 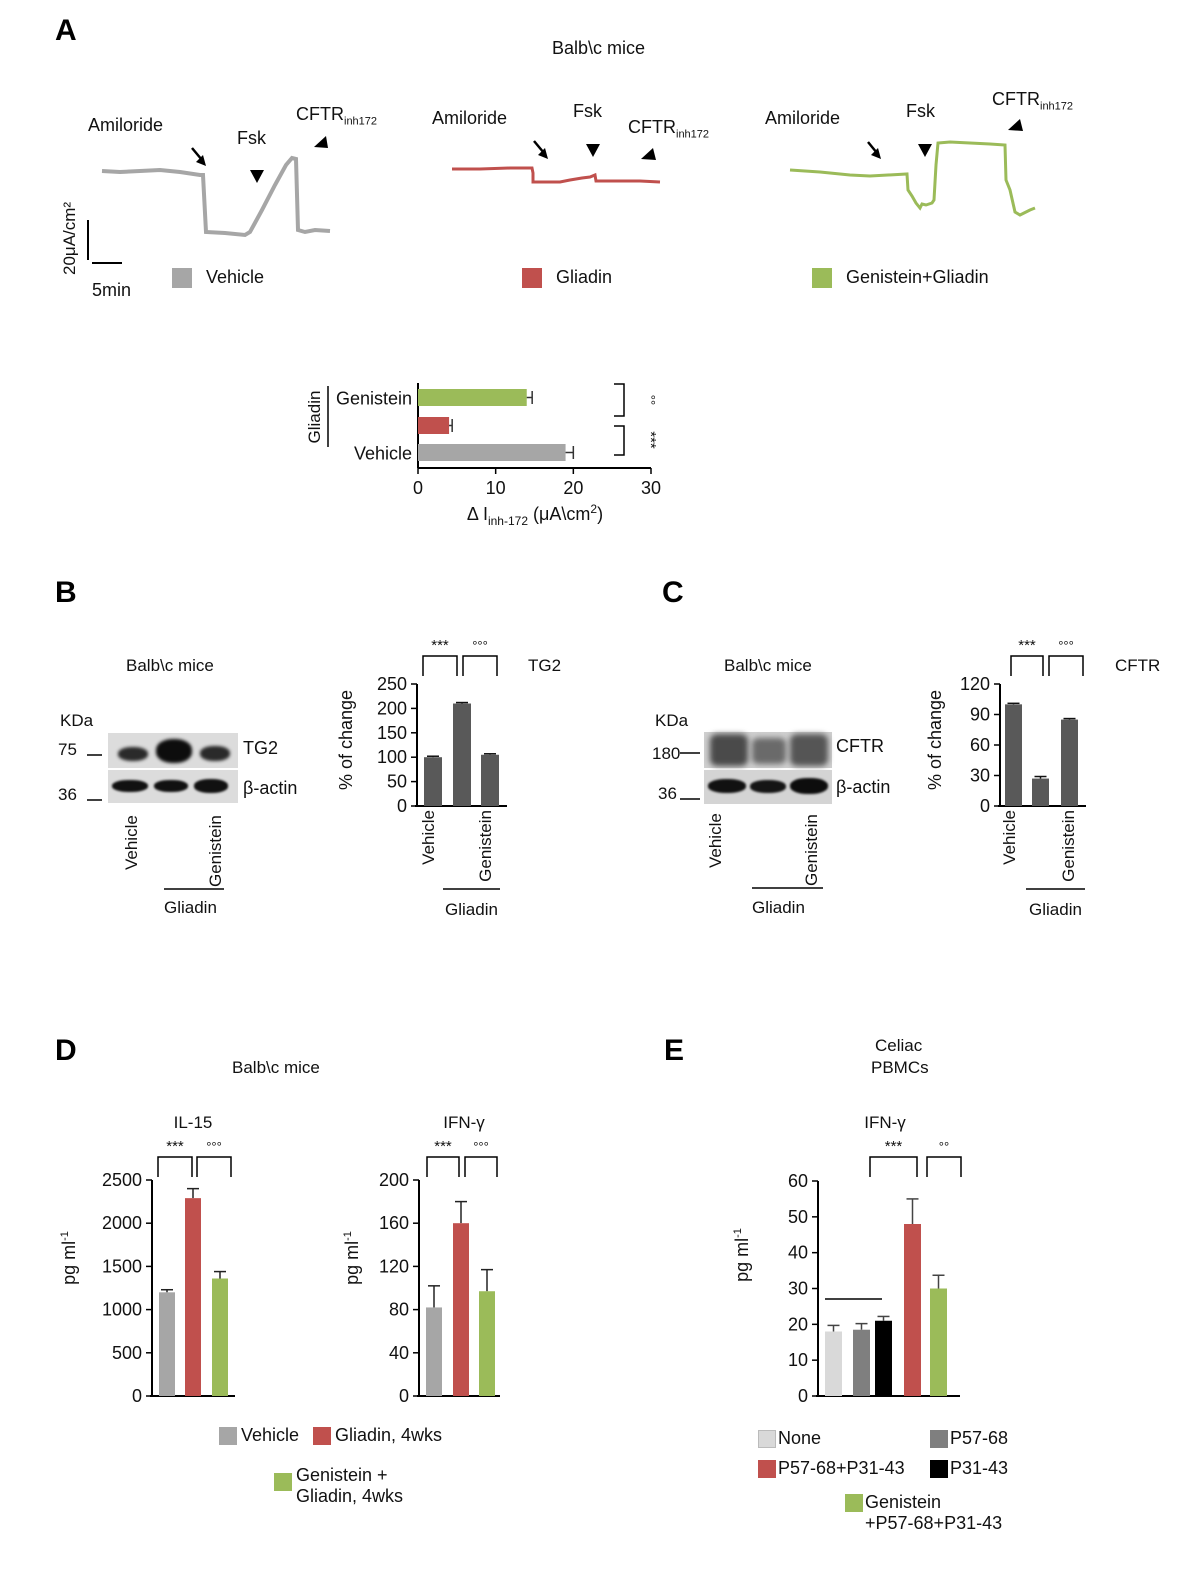 I want to click on legend-label: Gliadin, 4wks, so click(x=389, y=1435).